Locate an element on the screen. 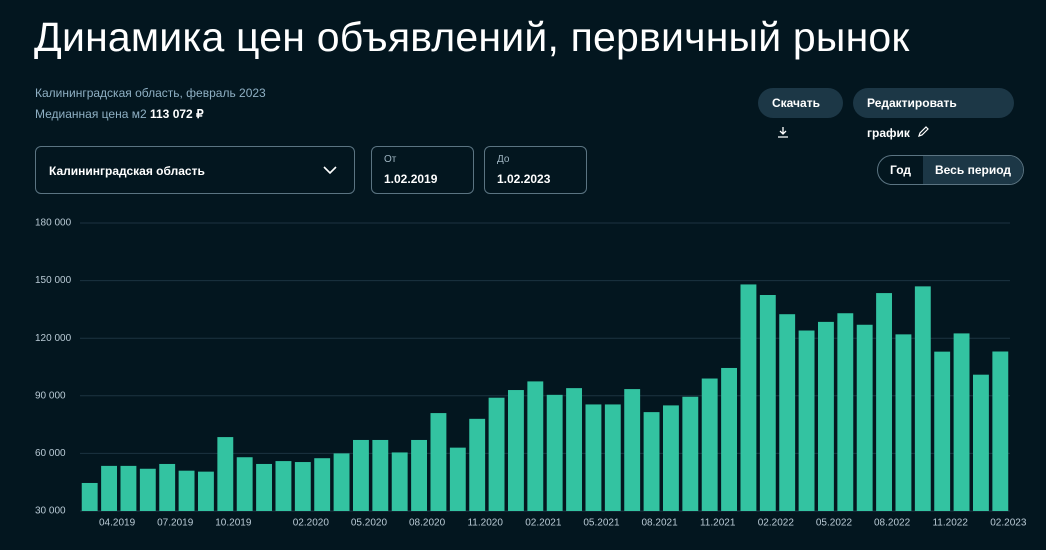  y-tick-label: 60 000 is located at coordinates (50, 453).